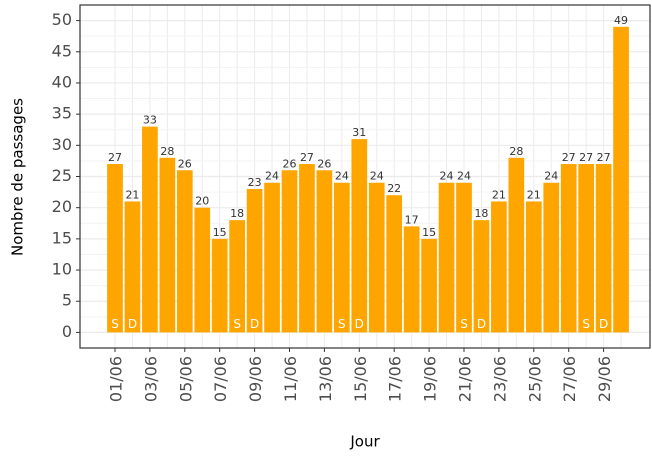  I want to click on x-tick-label: 01/06, so click(116, 379).